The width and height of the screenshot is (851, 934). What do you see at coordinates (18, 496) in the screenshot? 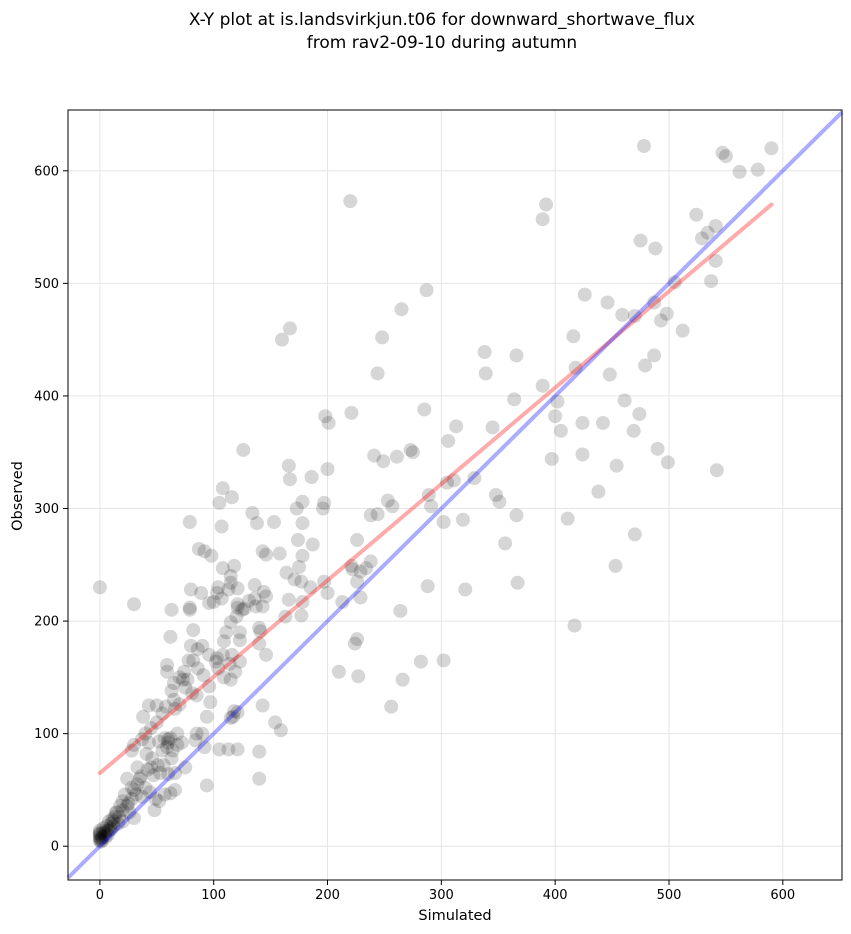
I see `y-axis-label: Observed` at bounding box center [18, 496].